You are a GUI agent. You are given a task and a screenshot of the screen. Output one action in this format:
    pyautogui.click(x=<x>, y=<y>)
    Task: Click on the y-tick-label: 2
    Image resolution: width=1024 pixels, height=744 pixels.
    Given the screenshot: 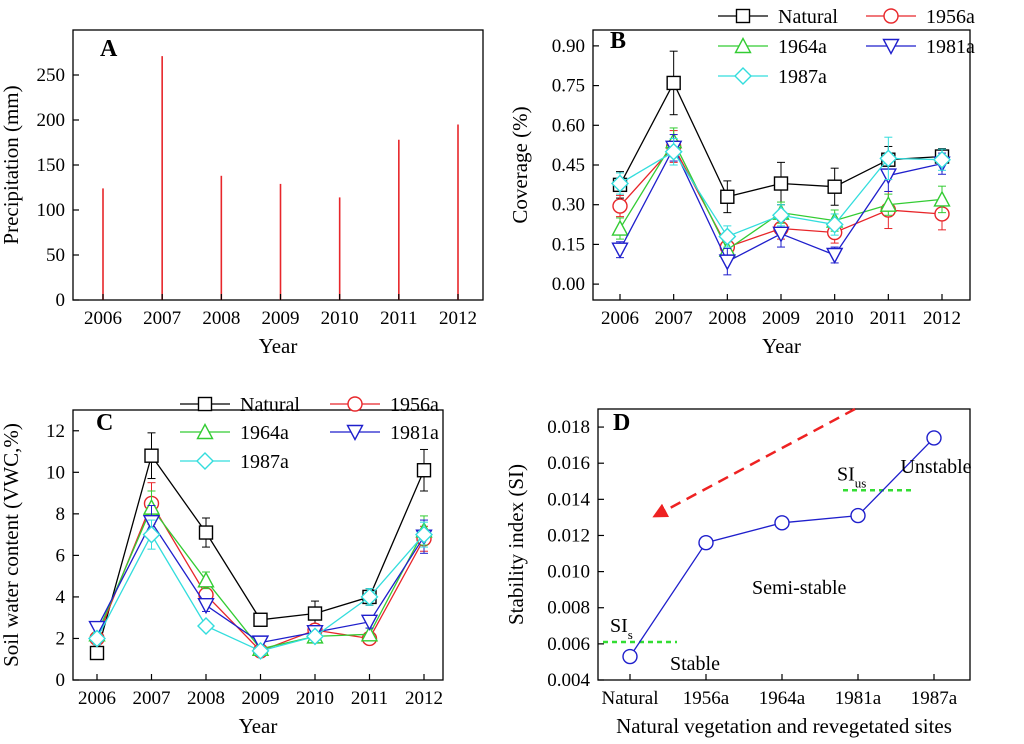 What is the action you would take?
    pyautogui.click(x=61, y=638)
    